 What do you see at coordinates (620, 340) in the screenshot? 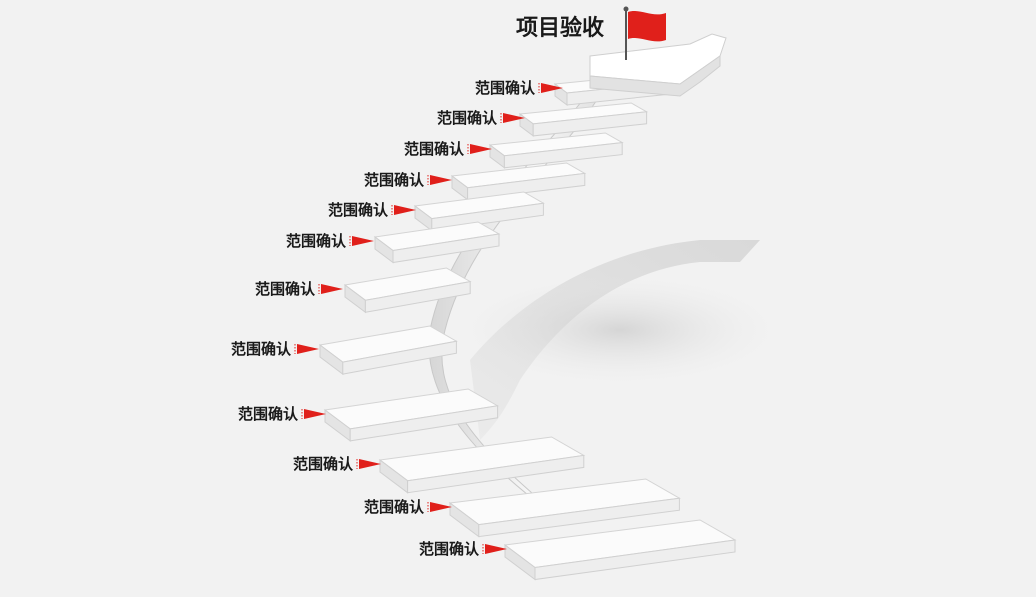
I see `stair-shadow` at bounding box center [620, 340].